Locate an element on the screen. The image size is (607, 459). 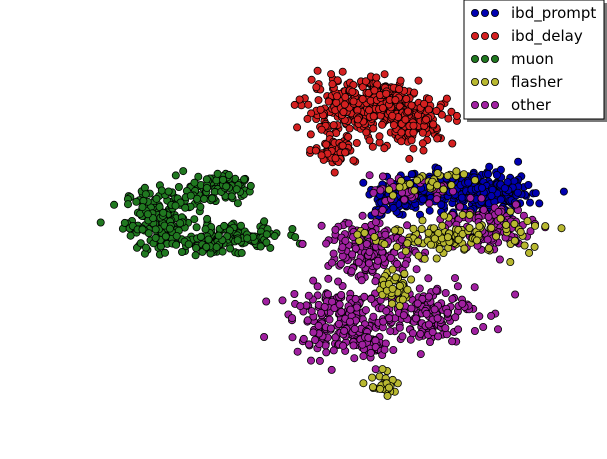
legend-entry-muon: muon is located at coordinates (512, 59).